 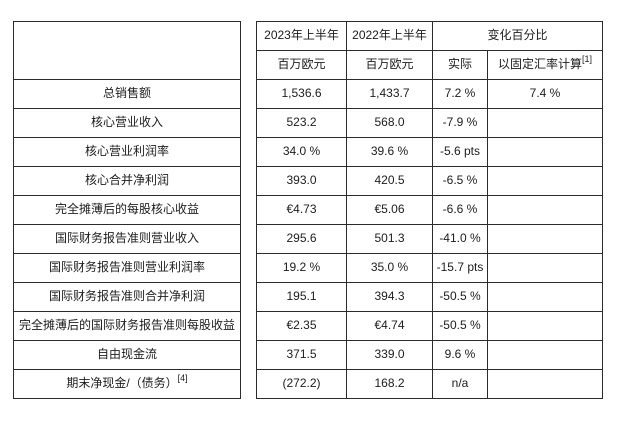 I want to click on header-change-constant-rates: 以固定汇率计算[1], so click(x=545, y=65).